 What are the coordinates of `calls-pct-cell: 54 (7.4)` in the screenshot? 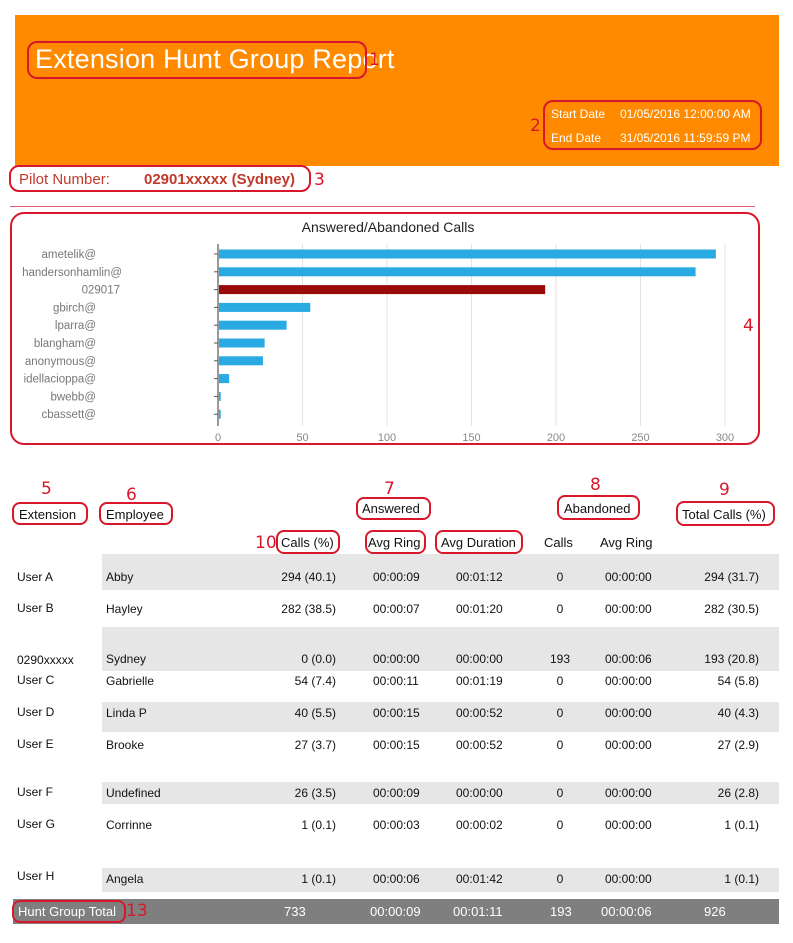 It's located at (315, 681).